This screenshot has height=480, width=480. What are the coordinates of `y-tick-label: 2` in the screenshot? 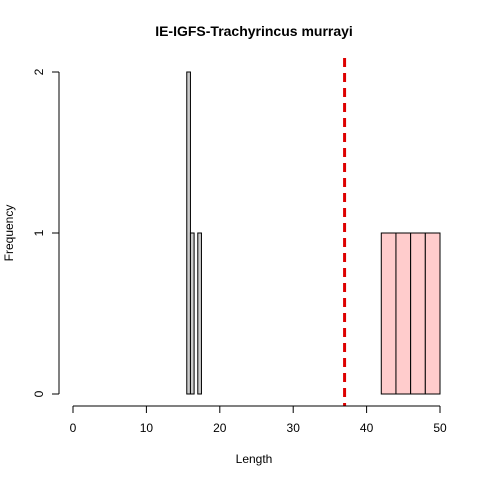 It's located at (39, 71).